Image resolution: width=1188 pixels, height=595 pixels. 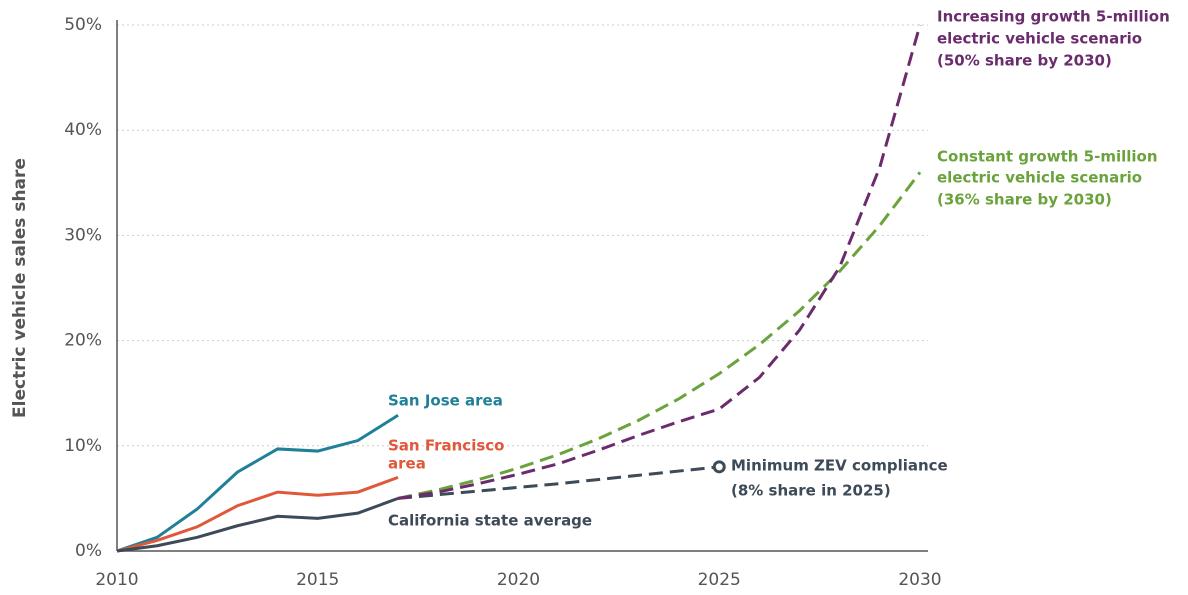 What do you see at coordinates (518, 580) in the screenshot?
I see `x-tick-label: 2020` at bounding box center [518, 580].